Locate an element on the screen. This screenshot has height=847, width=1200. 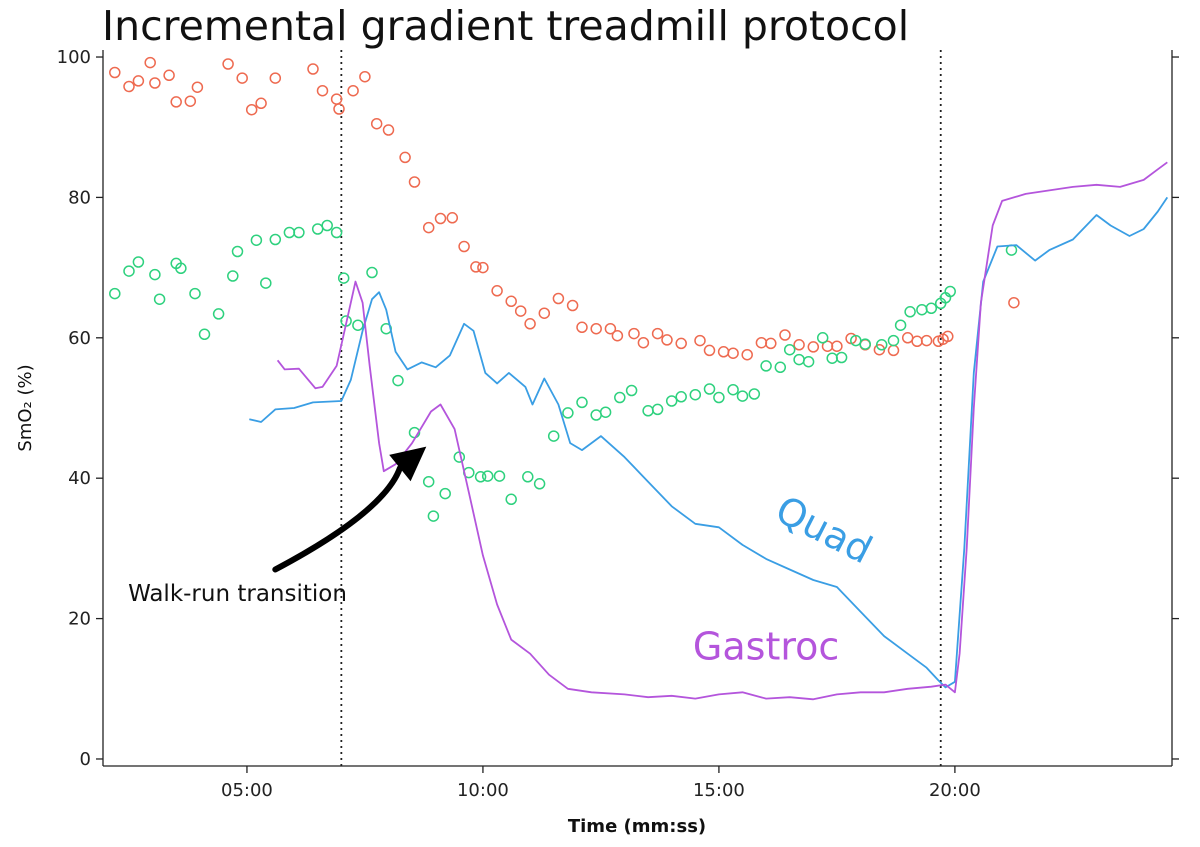
y-tick-label: 80 is located at coordinates (79, 197).